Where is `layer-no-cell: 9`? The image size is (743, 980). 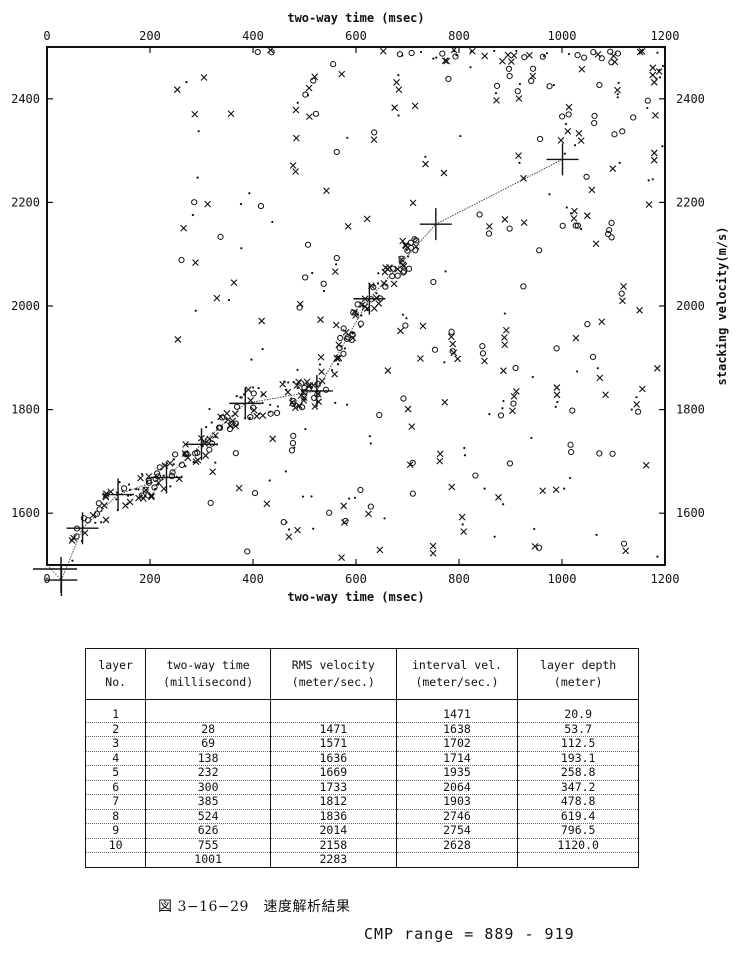
layer-no-cell: 9 is located at coordinates (115, 831).